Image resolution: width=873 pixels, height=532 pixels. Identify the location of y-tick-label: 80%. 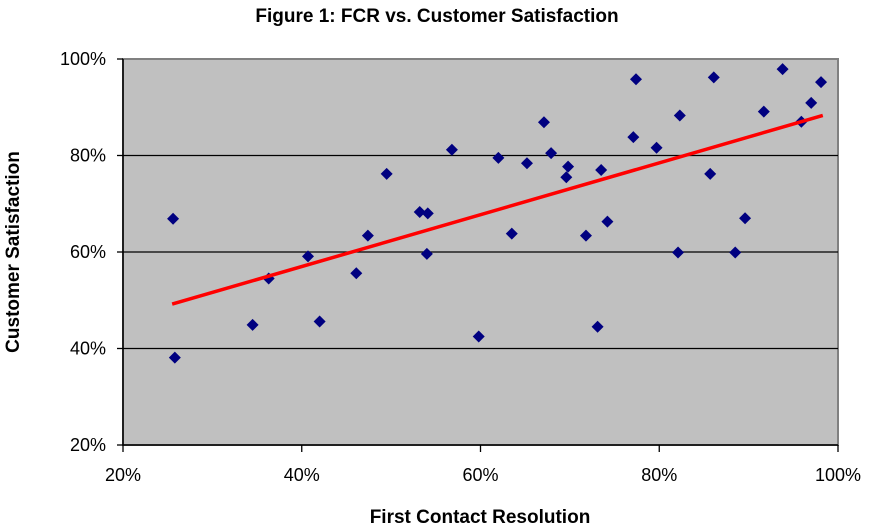
(88, 156).